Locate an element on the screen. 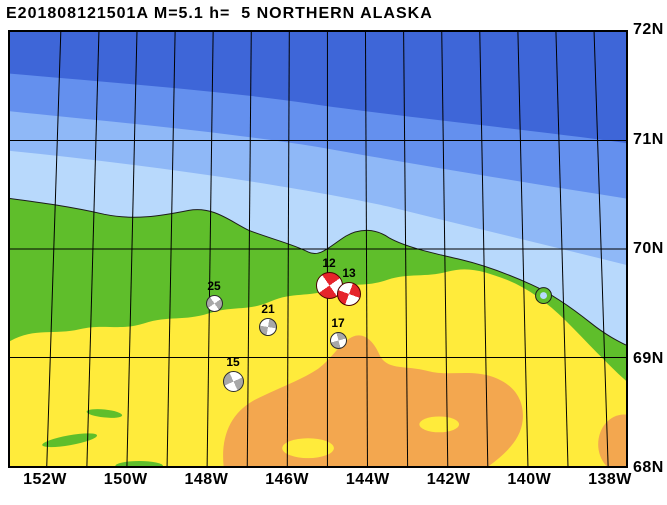  lat-label: 69N is located at coordinates (648, 358).